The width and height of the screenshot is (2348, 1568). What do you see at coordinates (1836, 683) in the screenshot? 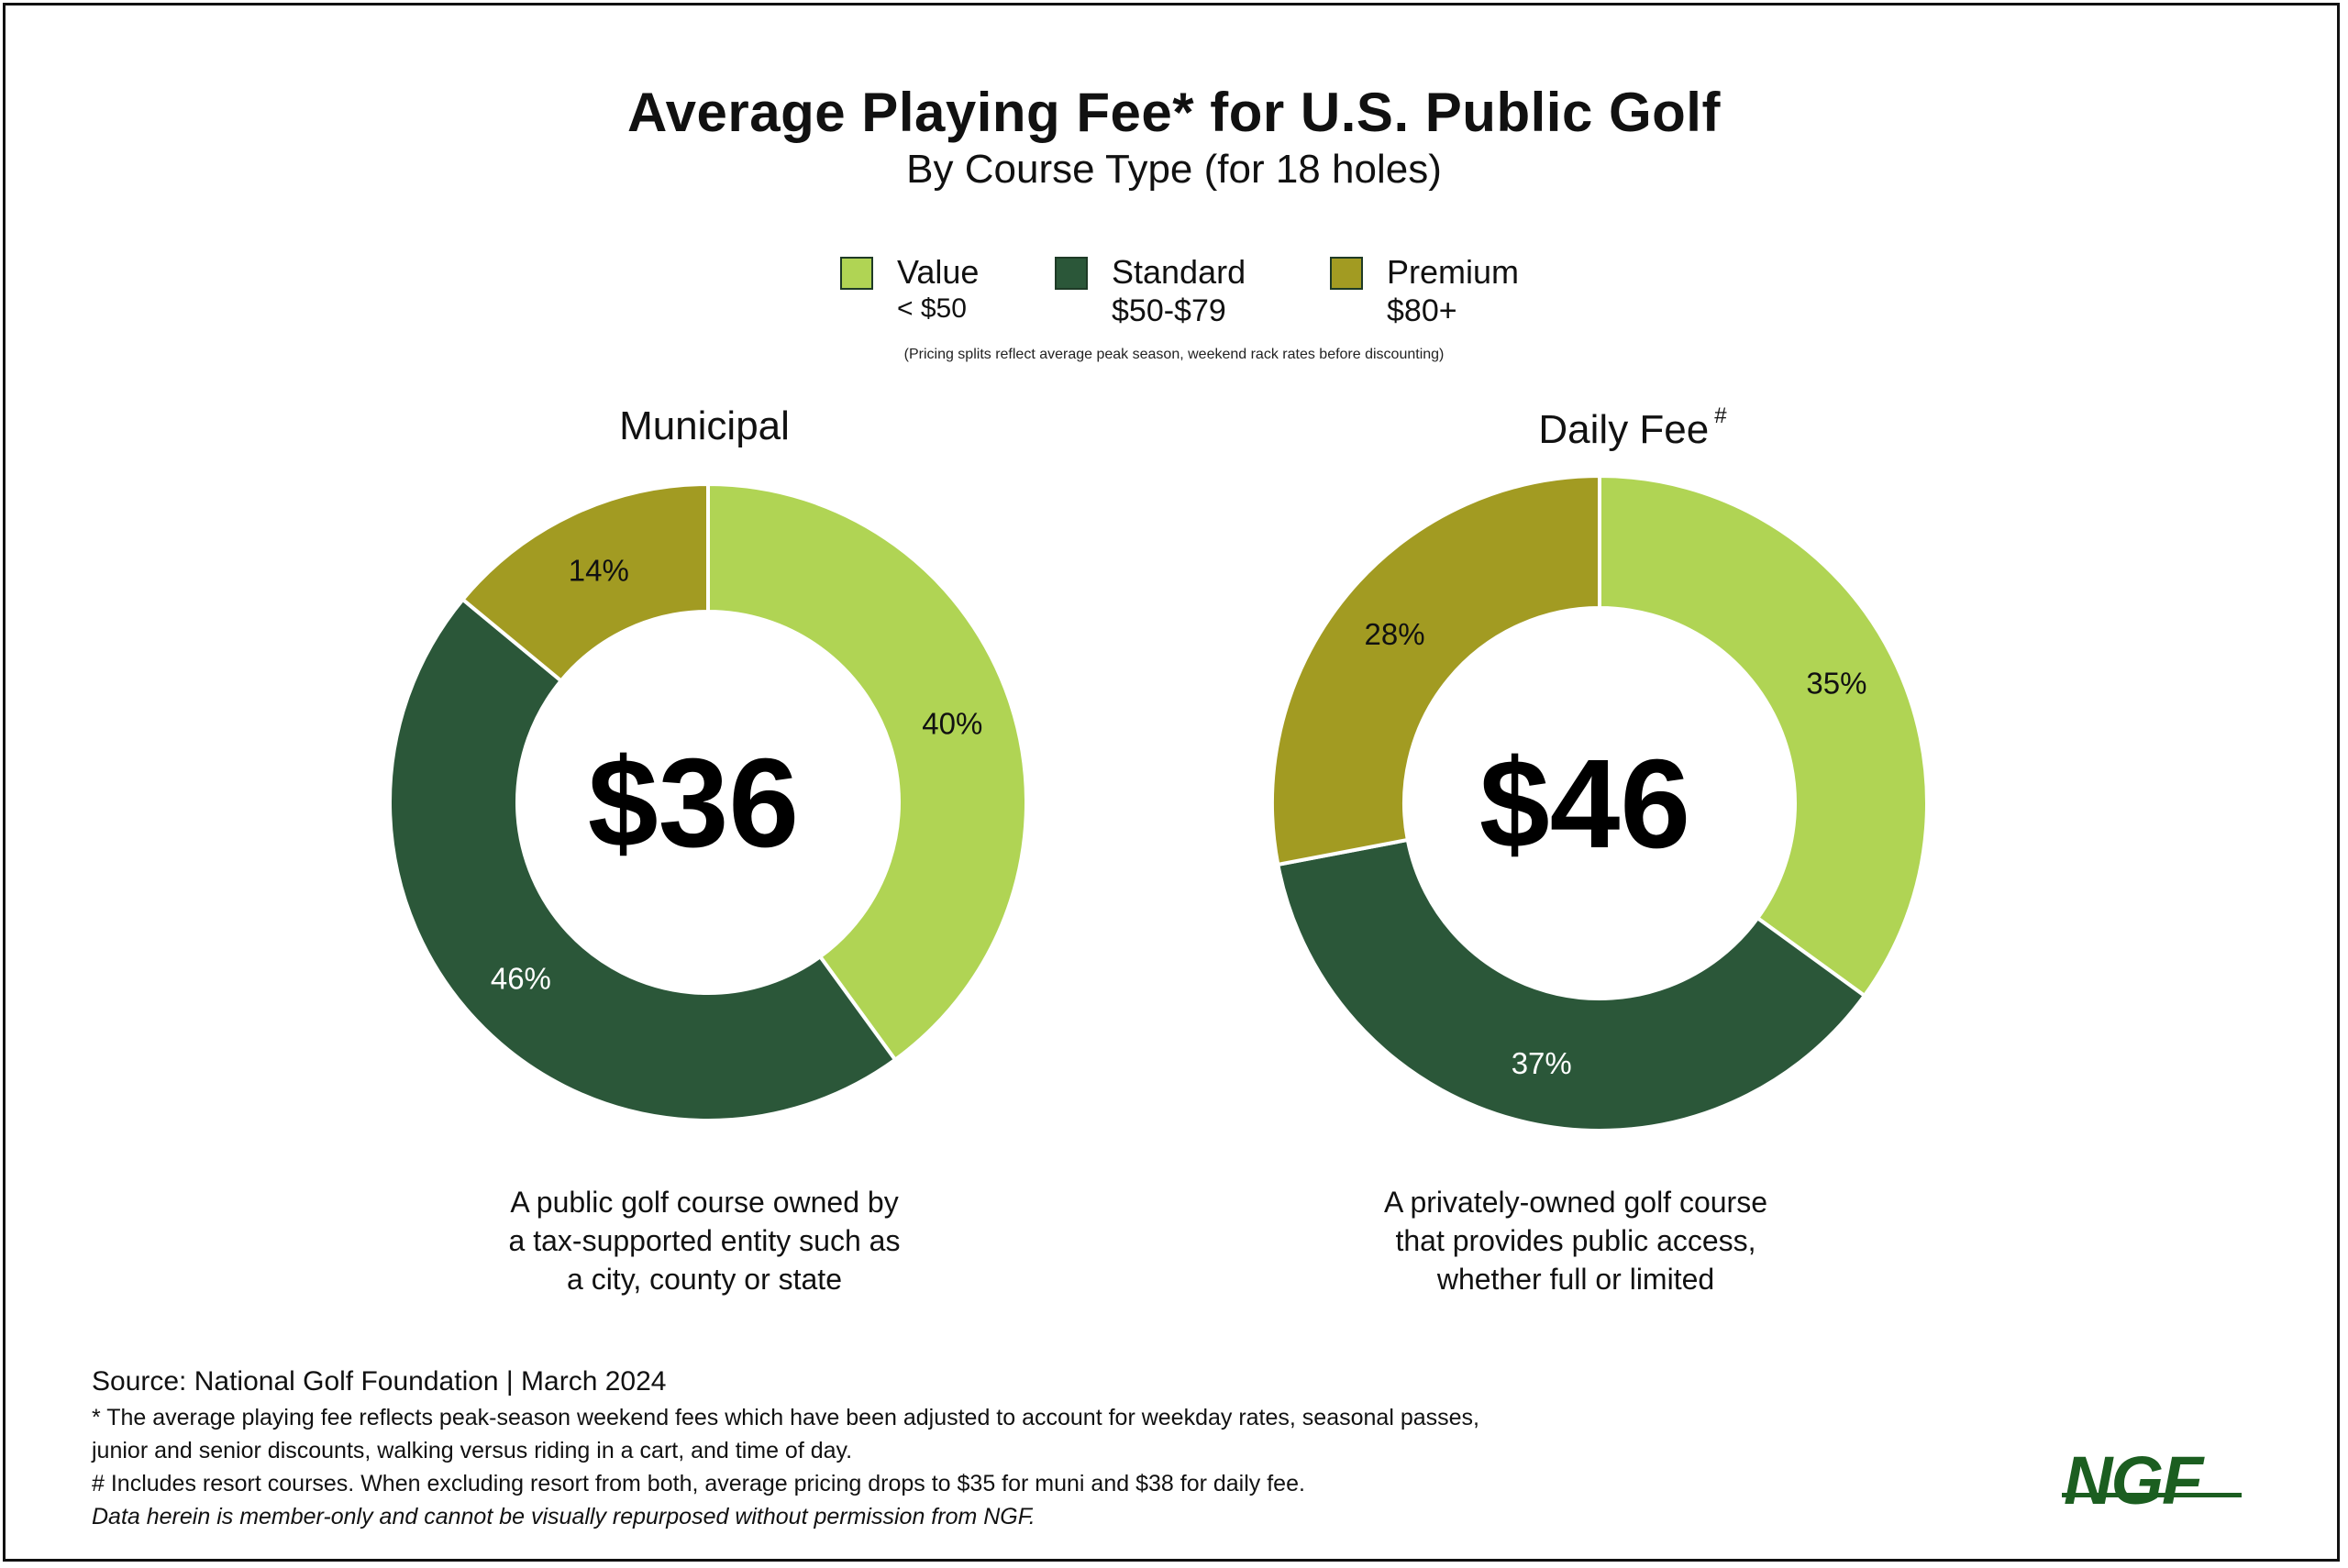
I see `daily-fee-label-value: 35%` at bounding box center [1836, 683].